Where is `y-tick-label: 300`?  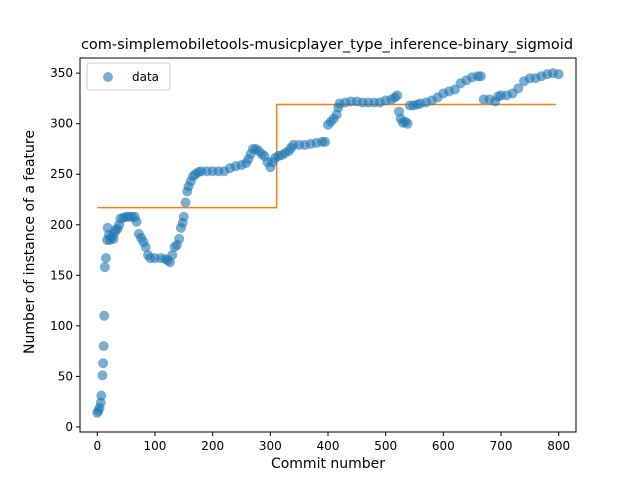 y-tick-label: 300 is located at coordinates (61, 124).